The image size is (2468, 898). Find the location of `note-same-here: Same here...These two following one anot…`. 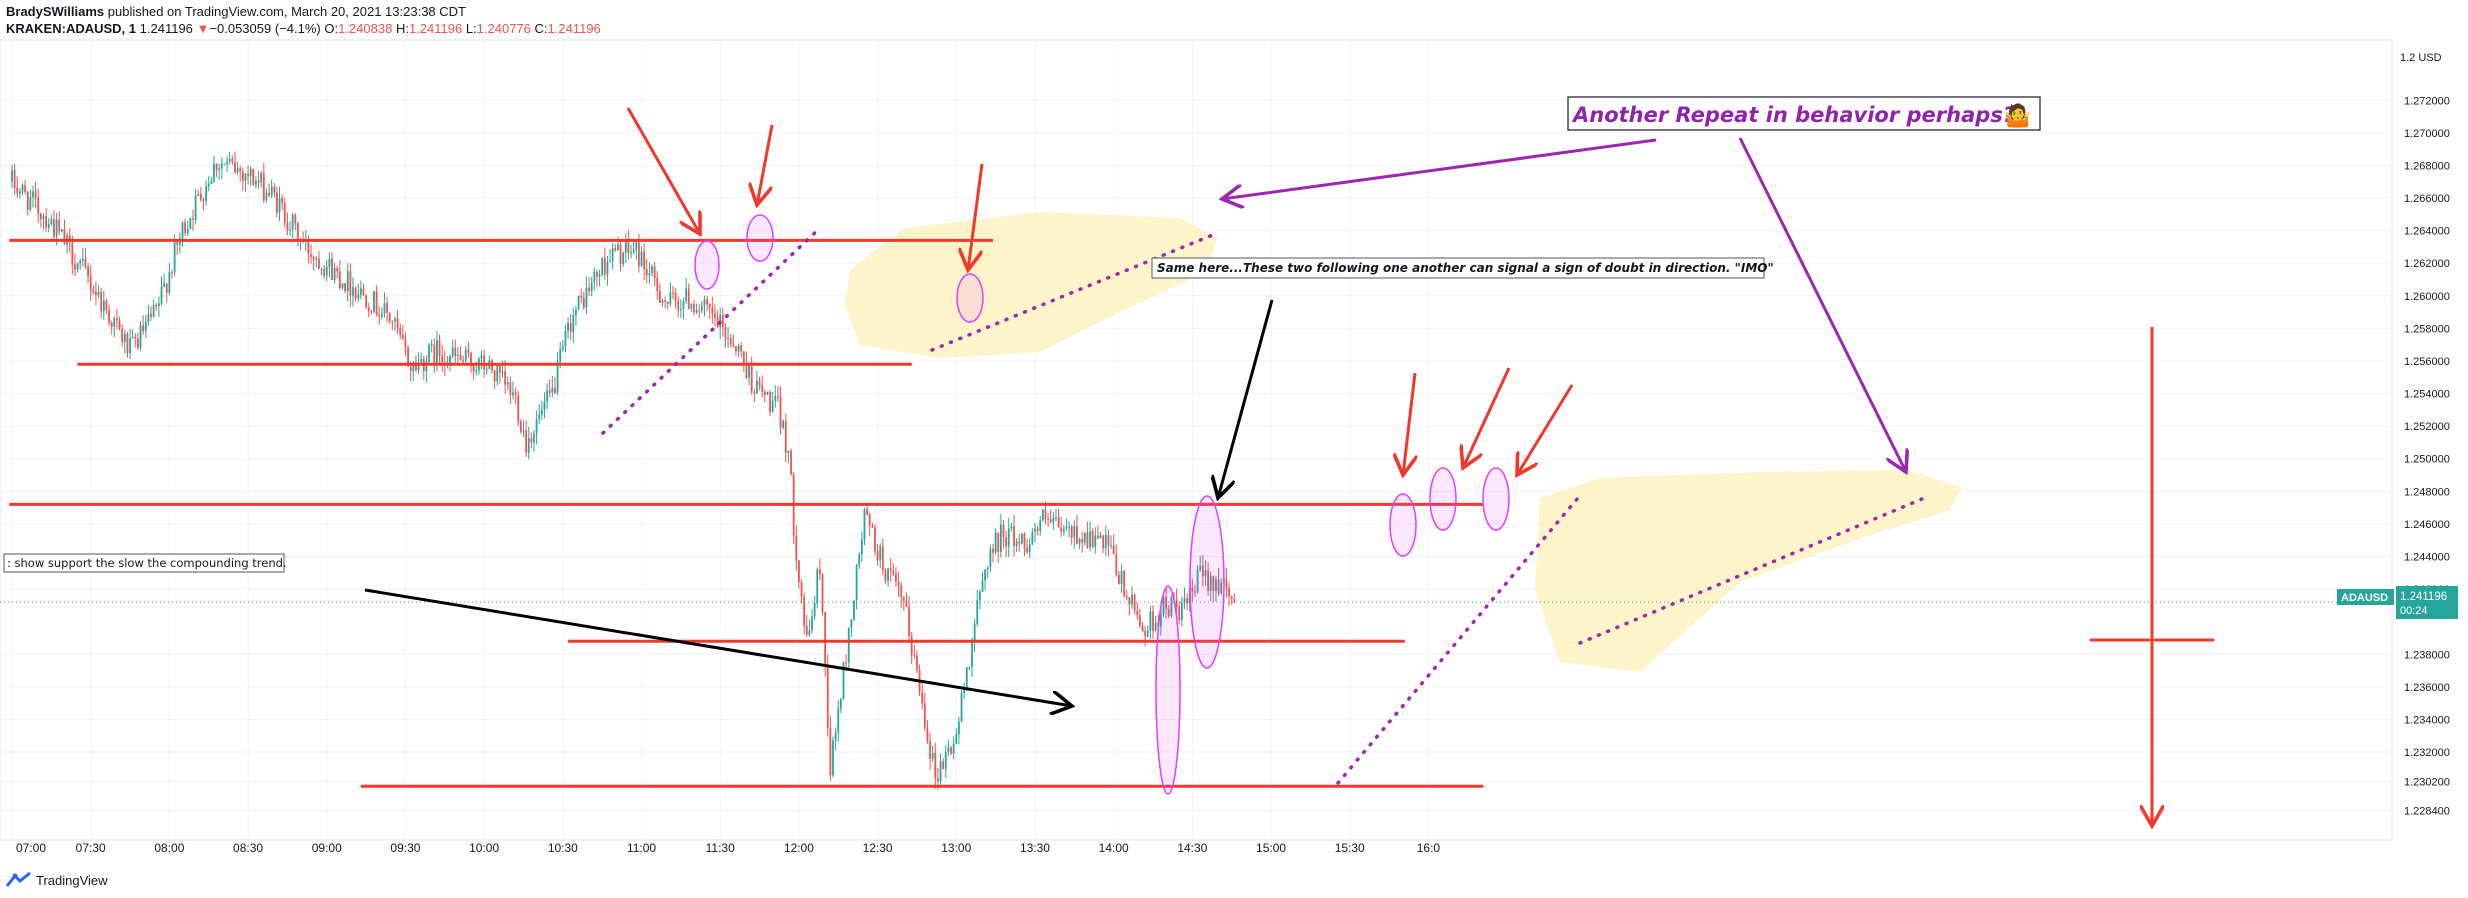

note-same-here: Same here...These two following one anot… is located at coordinates (1462, 268).